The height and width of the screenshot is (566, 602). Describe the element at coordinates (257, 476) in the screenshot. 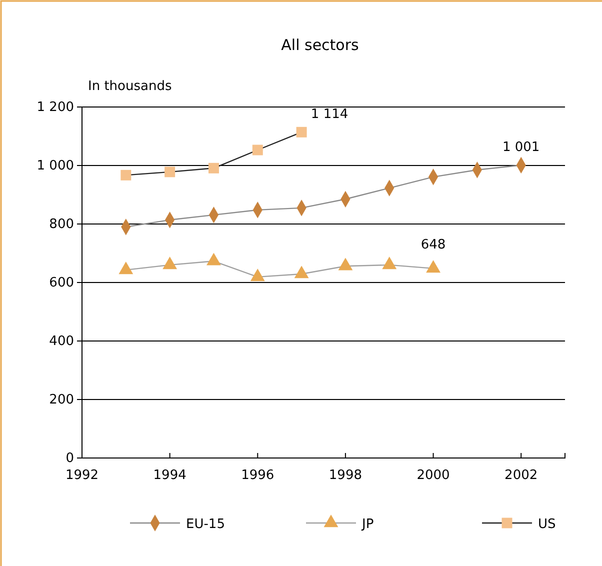

I see `x-tick-label: 1996` at that location.